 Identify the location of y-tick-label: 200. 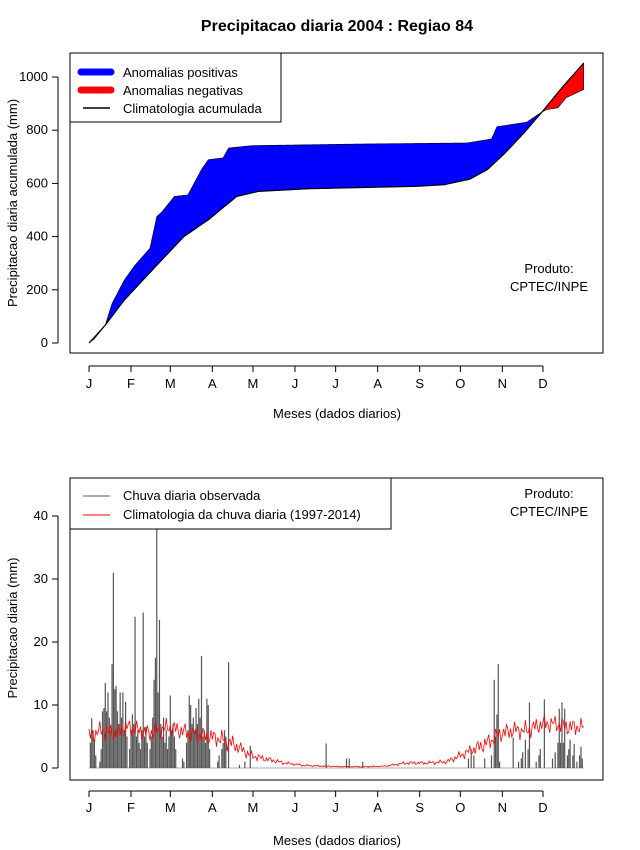
(37, 289).